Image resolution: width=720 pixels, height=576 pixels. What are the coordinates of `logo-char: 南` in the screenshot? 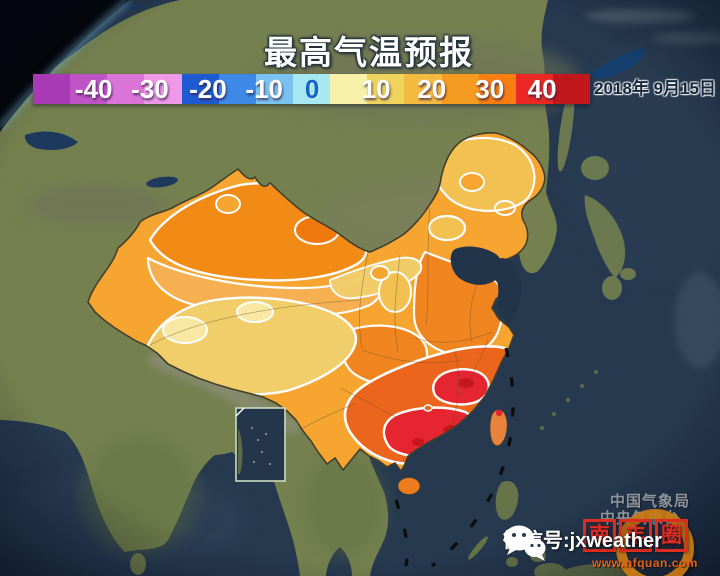 It's located at (599, 535).